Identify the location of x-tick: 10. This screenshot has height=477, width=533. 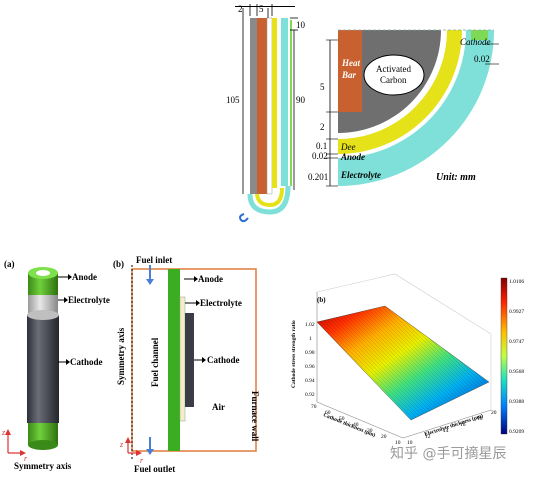
(398, 443).